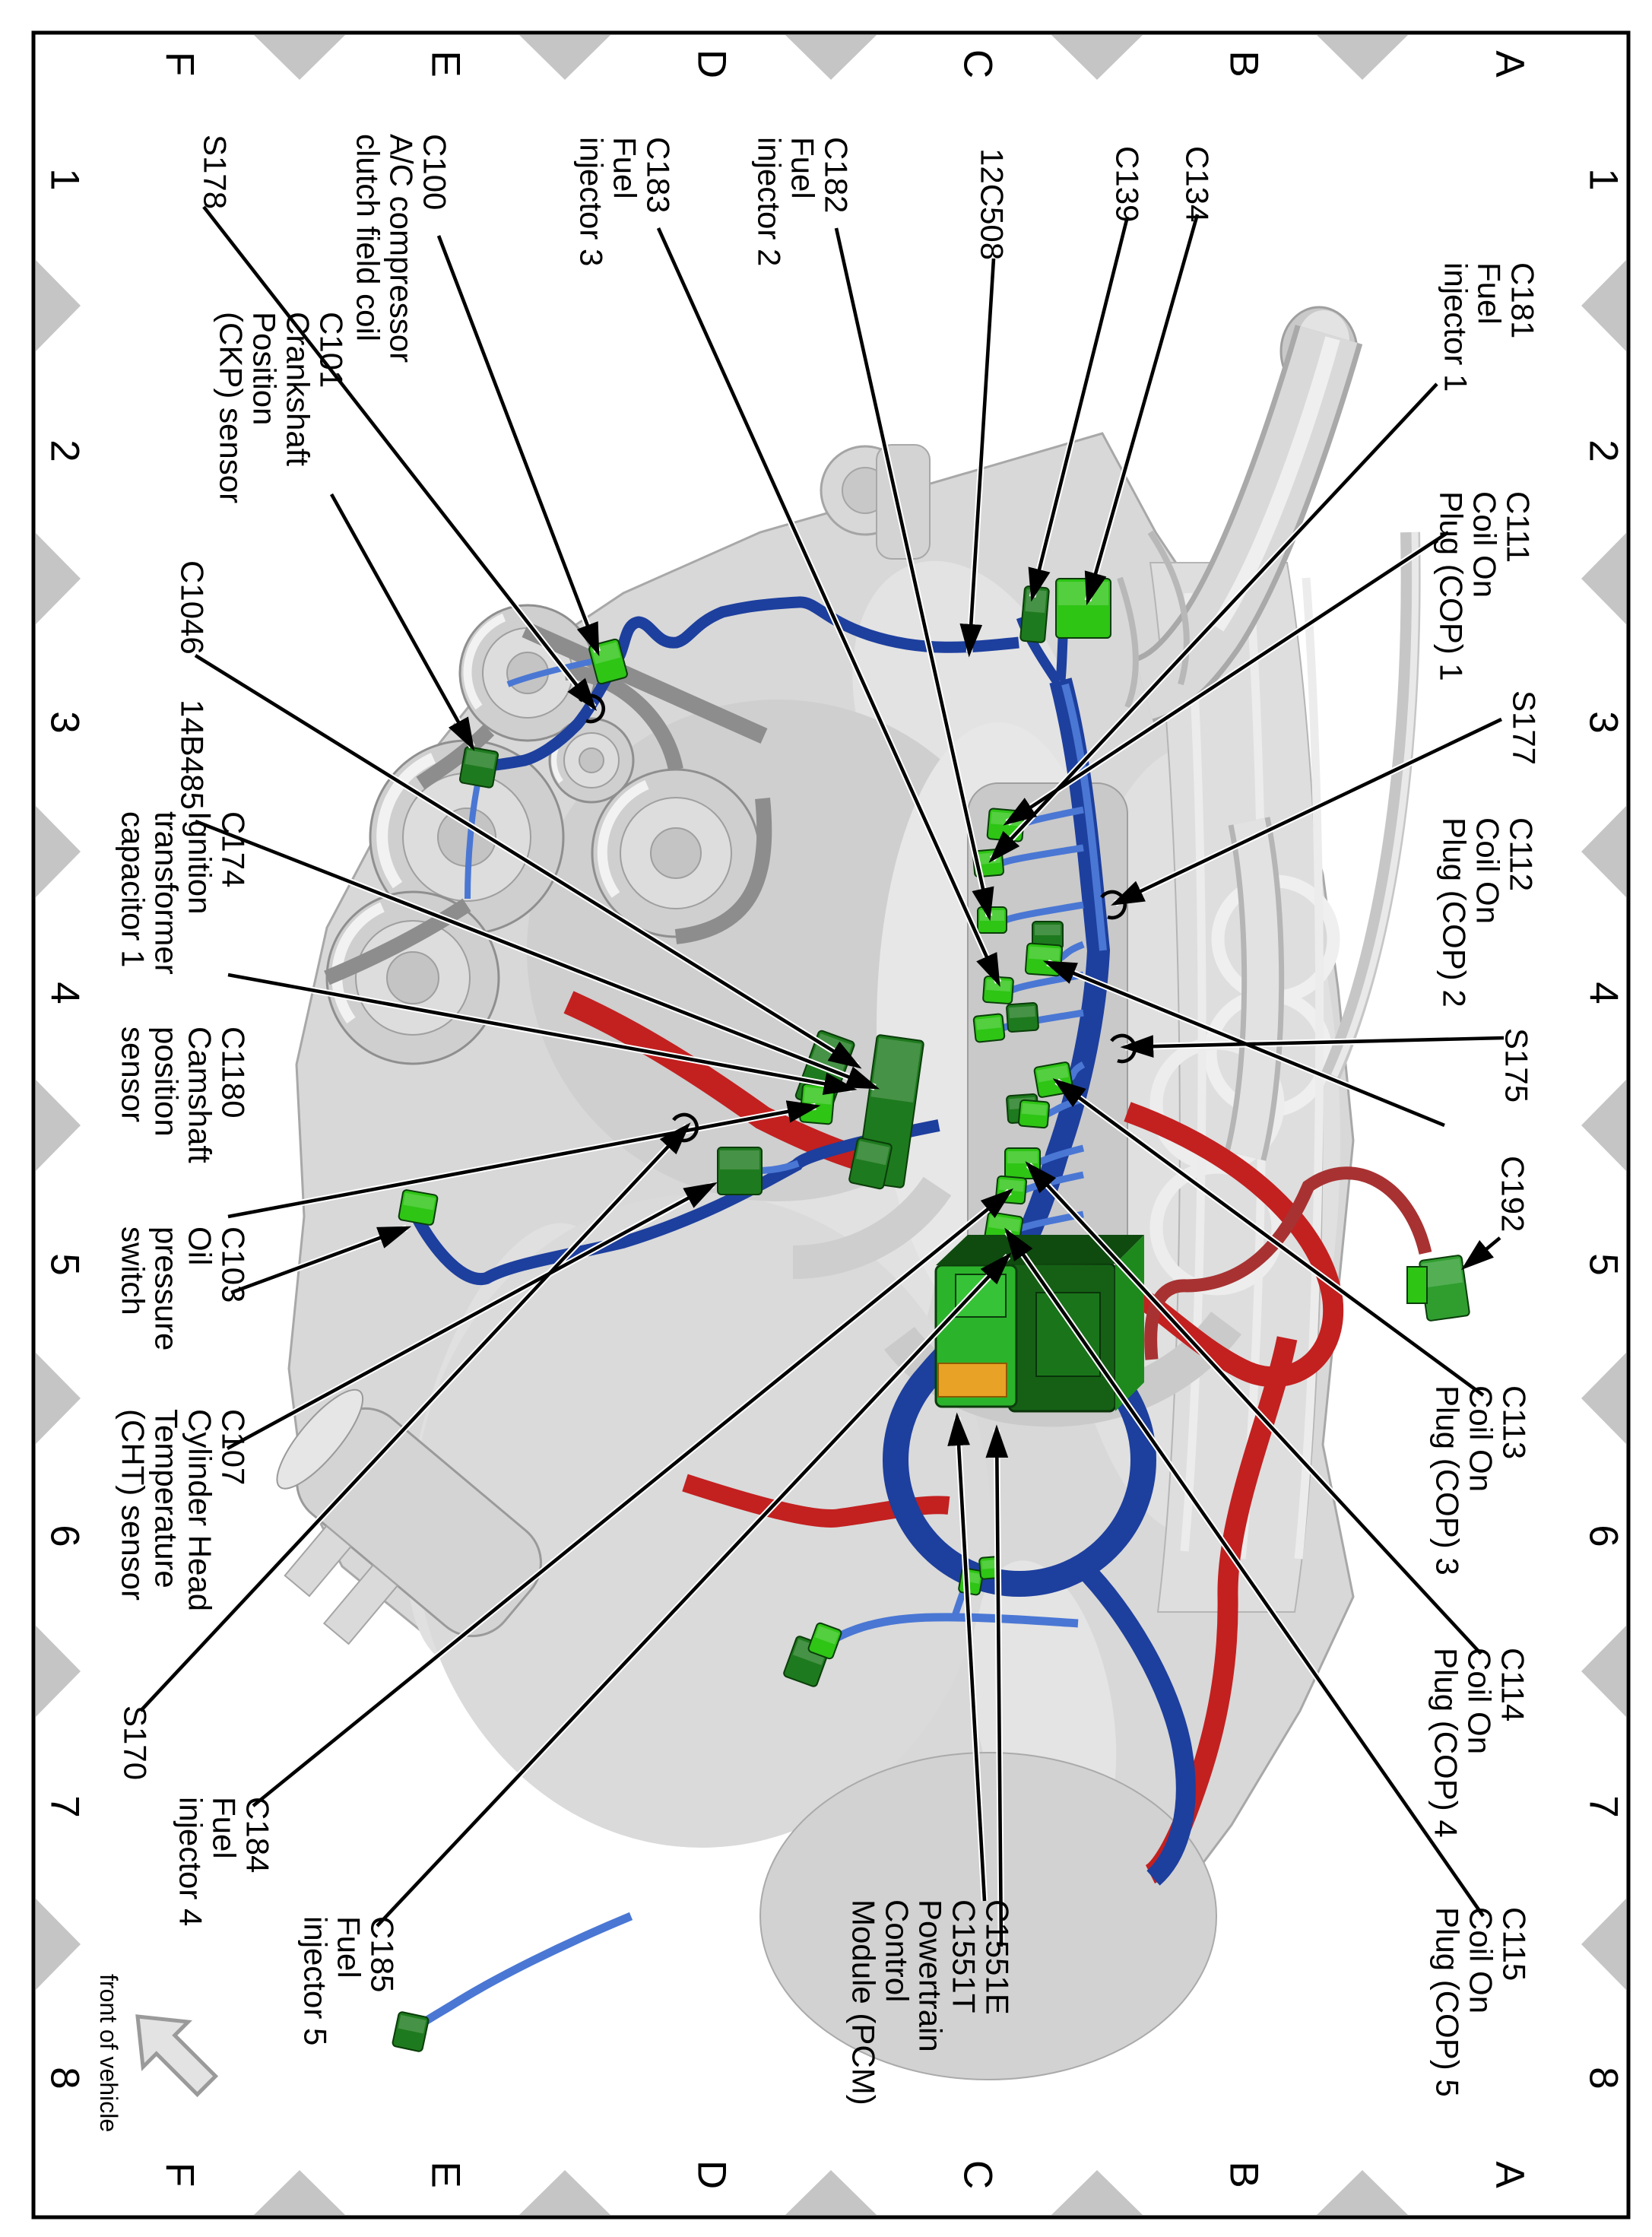 The width and height of the screenshot is (1652, 2237). What do you see at coordinates (167, 1288) in the screenshot?
I see `svg-text: pressure` at bounding box center [167, 1288].